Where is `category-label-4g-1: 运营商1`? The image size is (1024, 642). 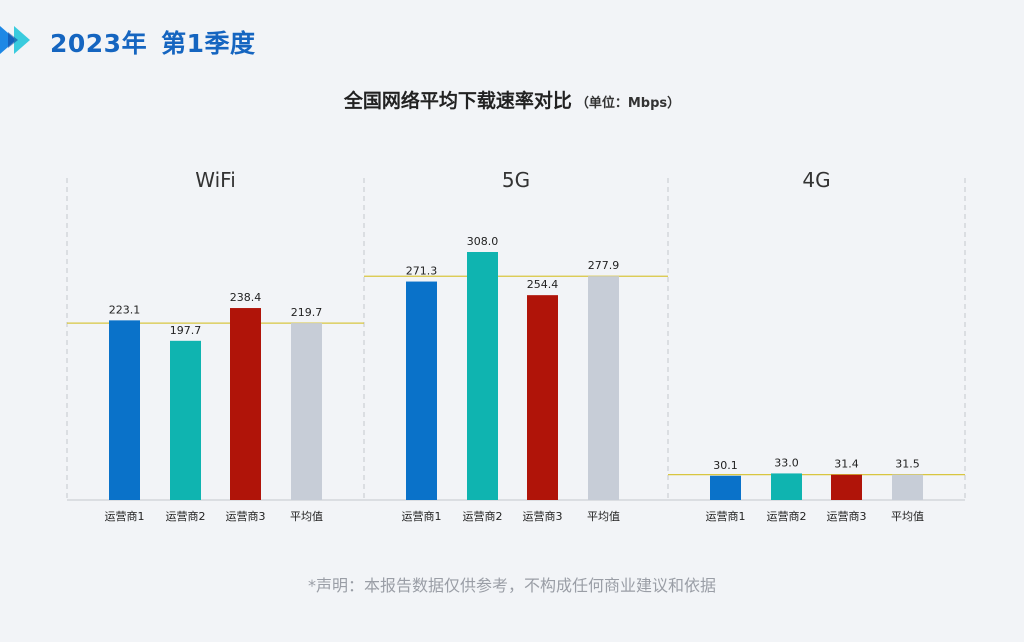 category-label-4g-1: 运营商1 is located at coordinates (726, 516).